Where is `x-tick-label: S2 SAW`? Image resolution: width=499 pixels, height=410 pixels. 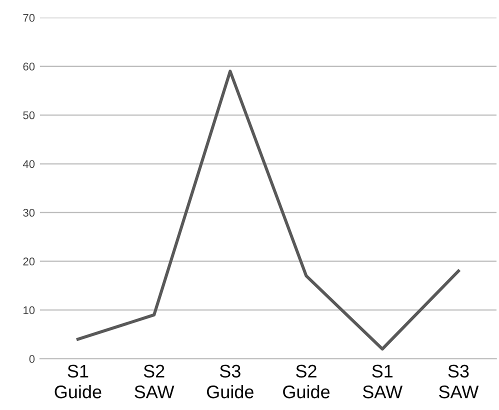 x-tick-label: S2 SAW is located at coordinates (154, 381).